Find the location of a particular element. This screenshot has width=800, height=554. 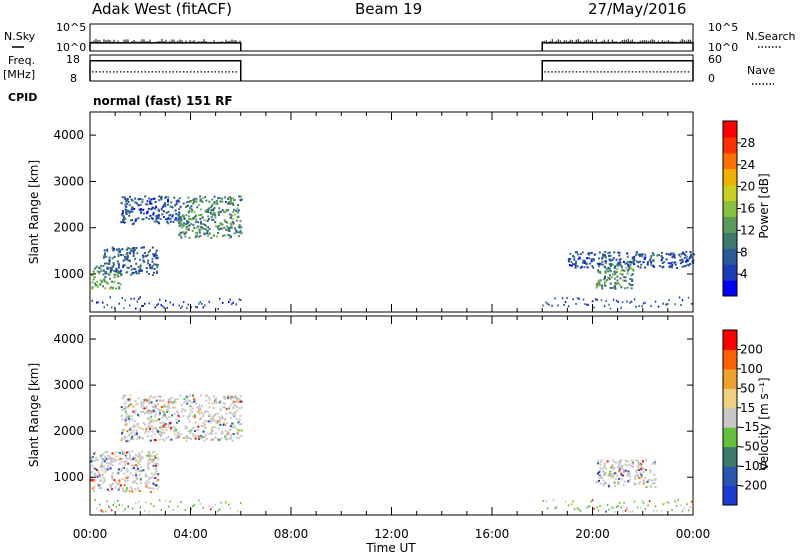

y-tick-label: 4000 is located at coordinates (68, 135).